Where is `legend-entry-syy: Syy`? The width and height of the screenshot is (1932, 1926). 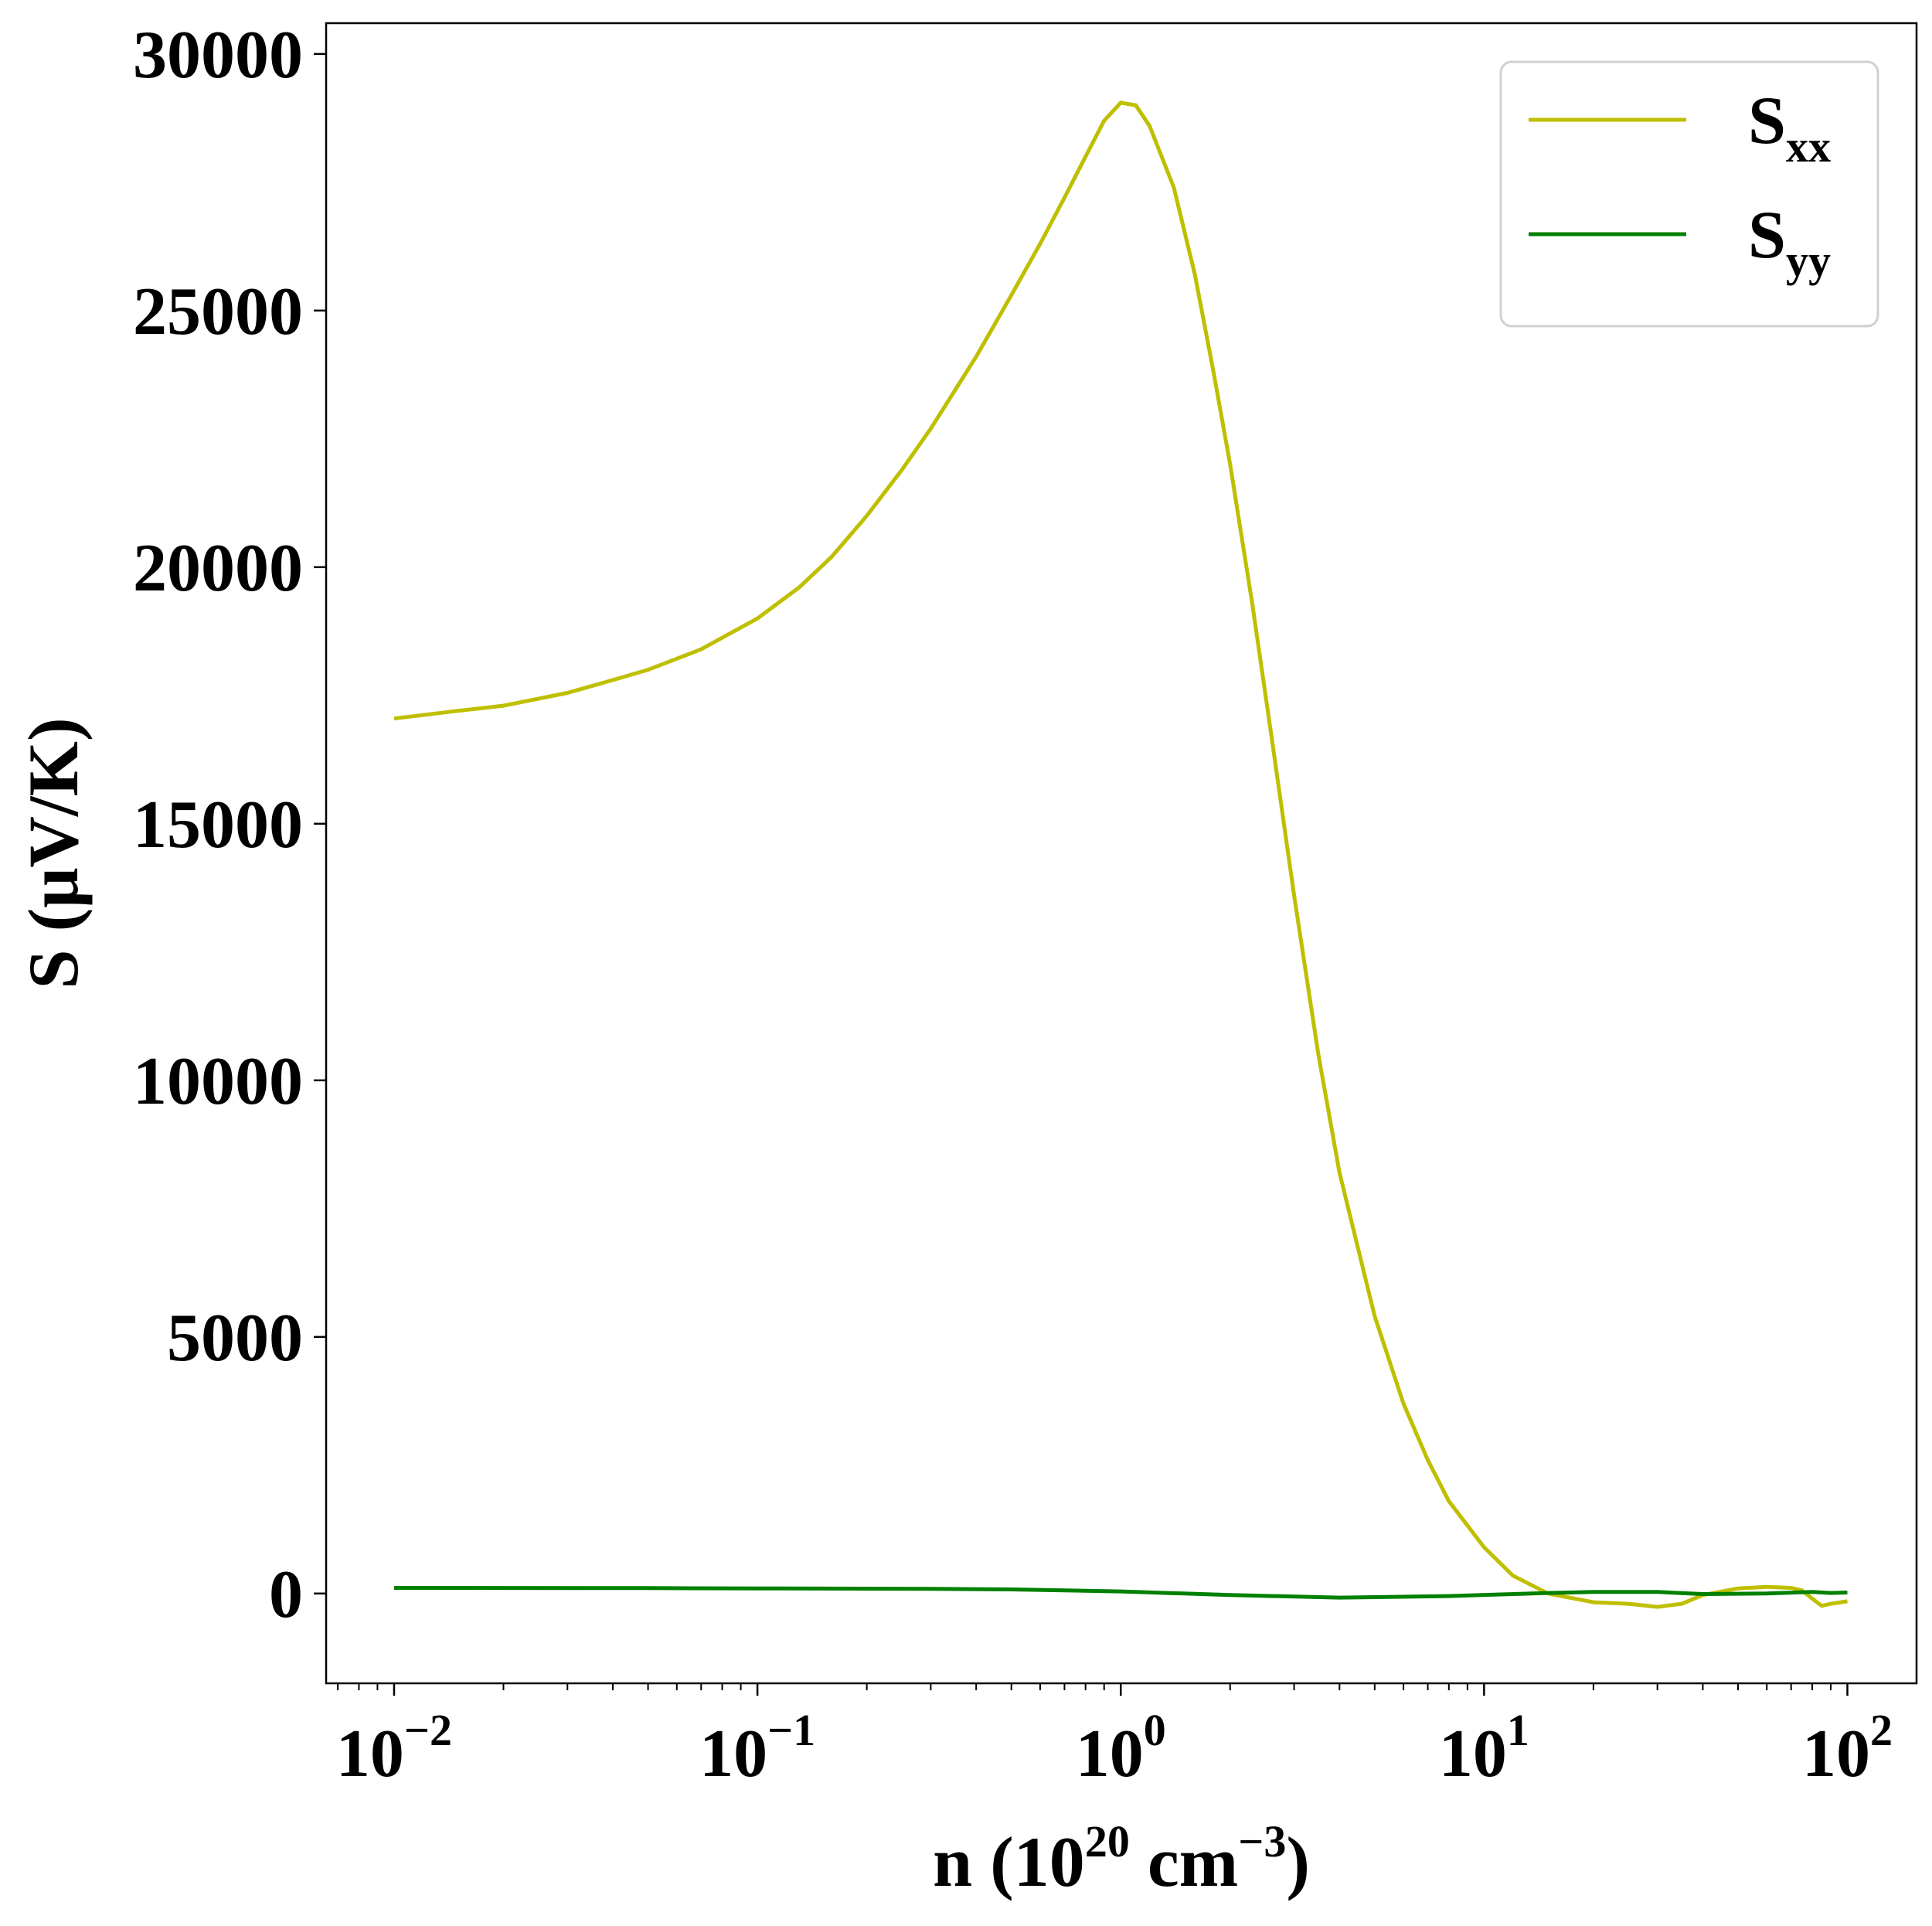 legend-entry-syy: Syy is located at coordinates (1789, 242).